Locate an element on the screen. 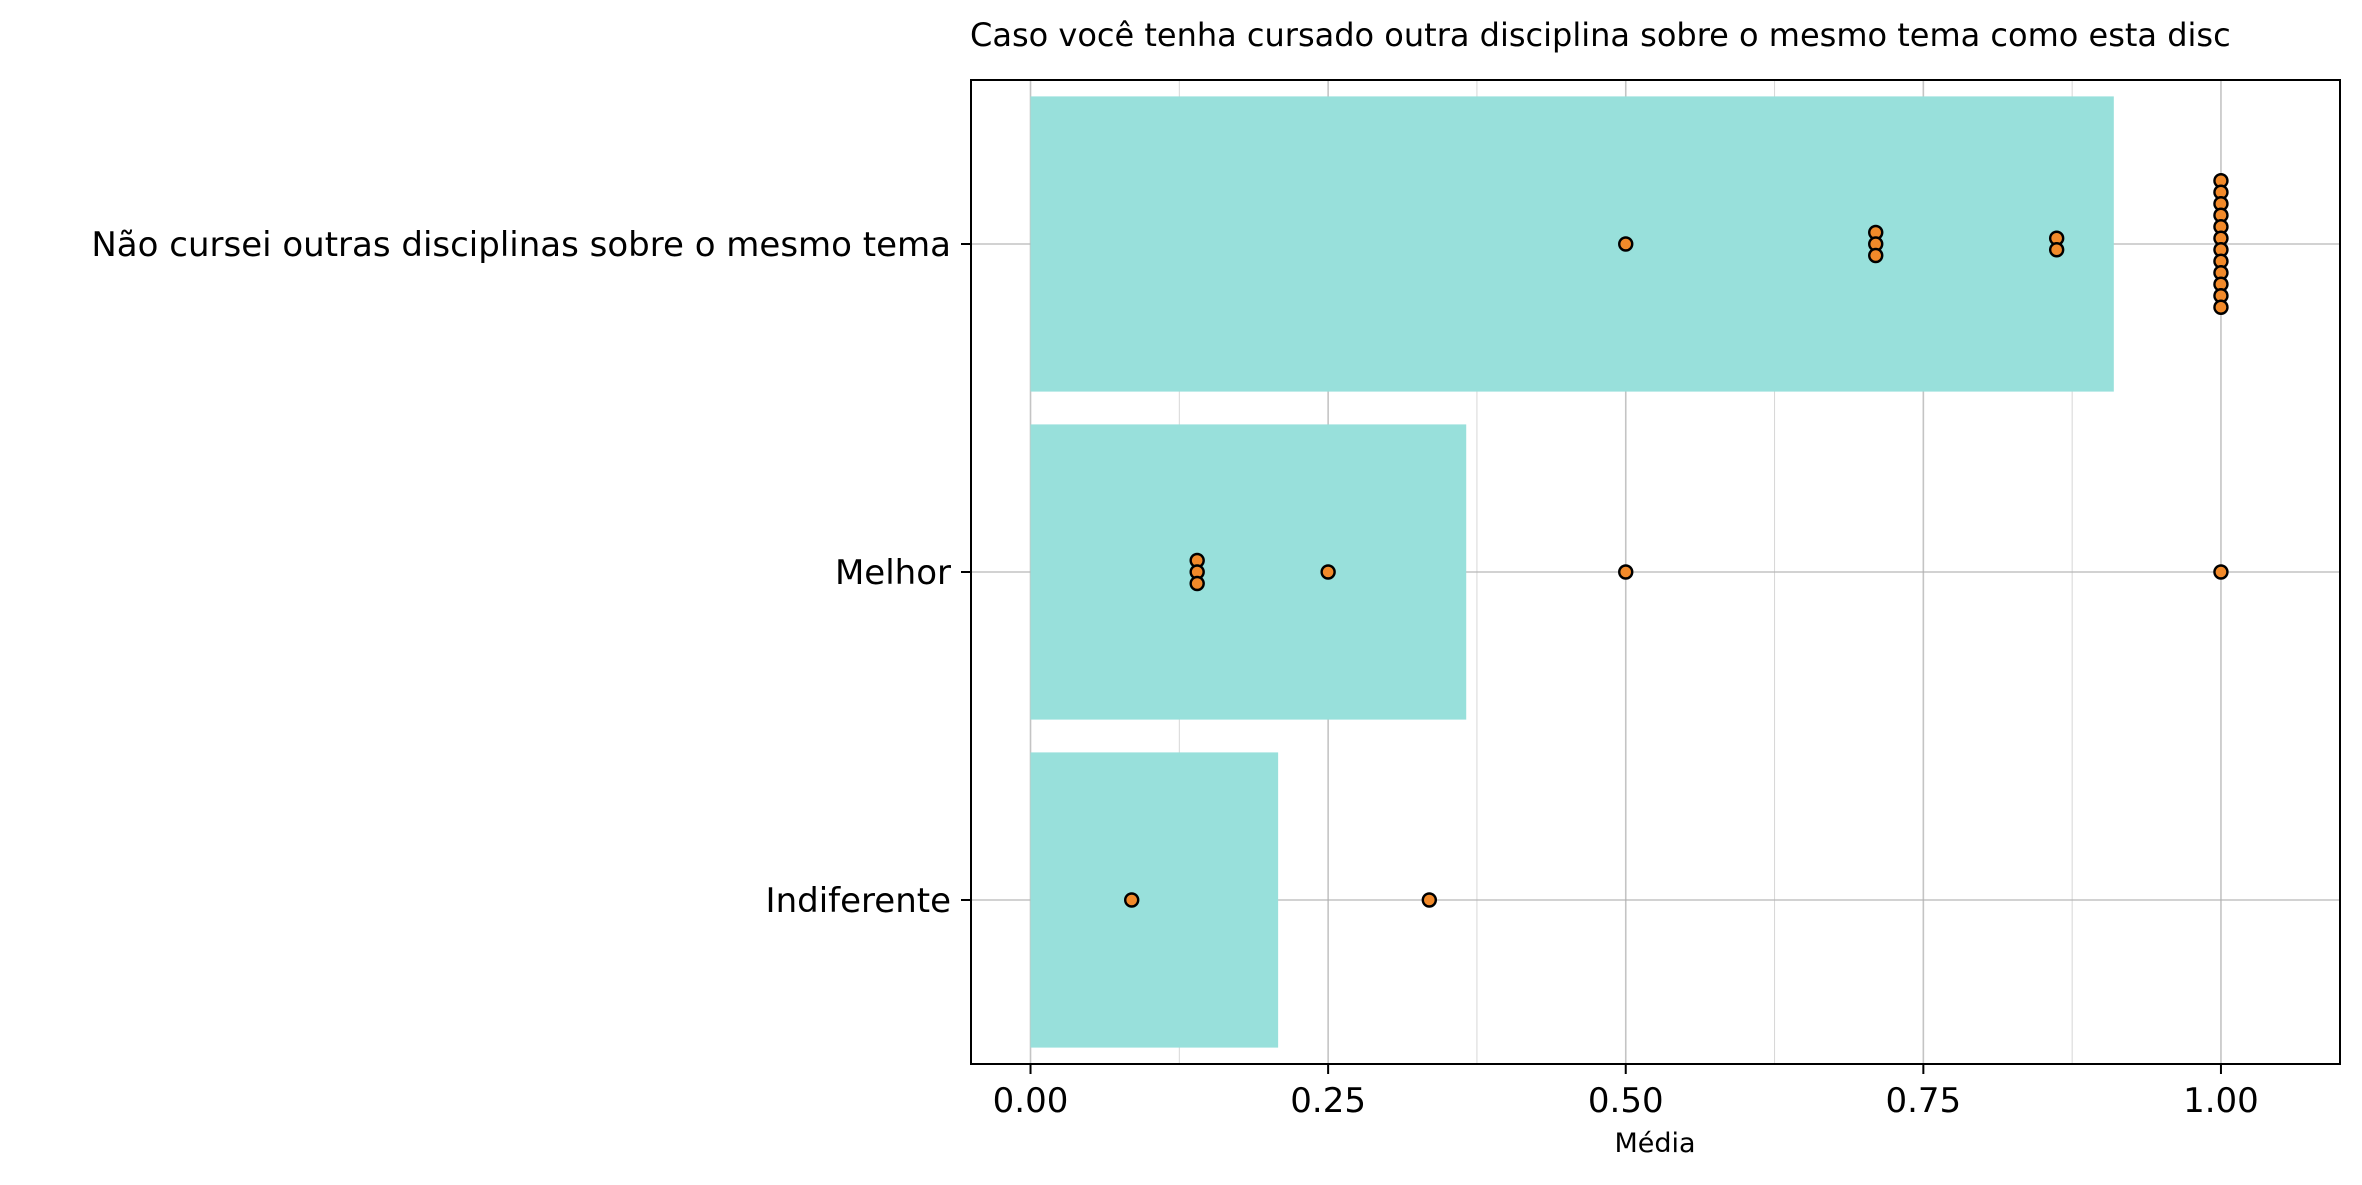 This screenshot has height=1185, width=2362. x-tick-label: 0.25 is located at coordinates (1328, 1101).